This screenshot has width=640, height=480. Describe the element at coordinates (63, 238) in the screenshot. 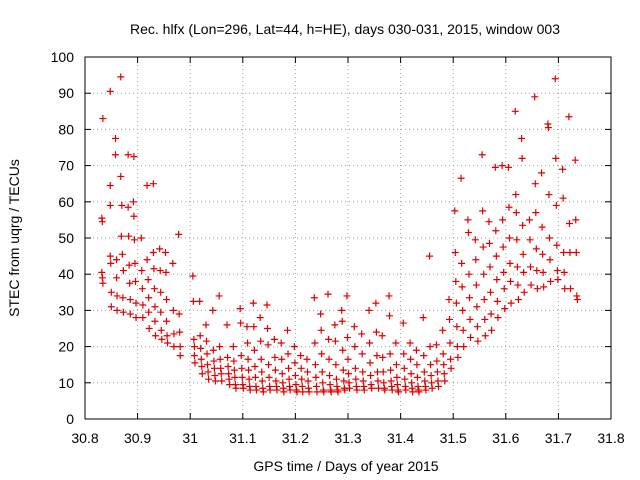

I see `y-tick-labels: 0 10 20 30 40 50 60 70 80 90 100` at that location.